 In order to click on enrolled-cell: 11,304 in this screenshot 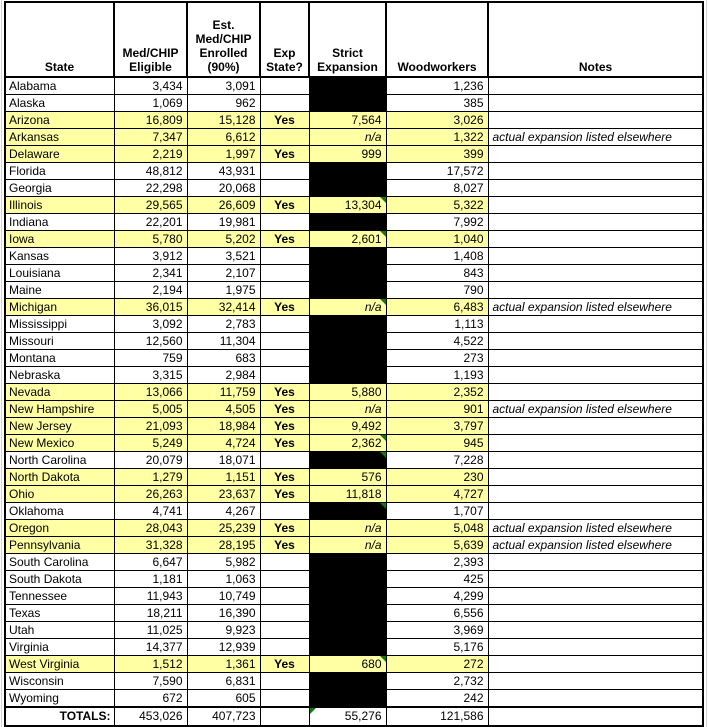, I will do `click(223, 341)`.